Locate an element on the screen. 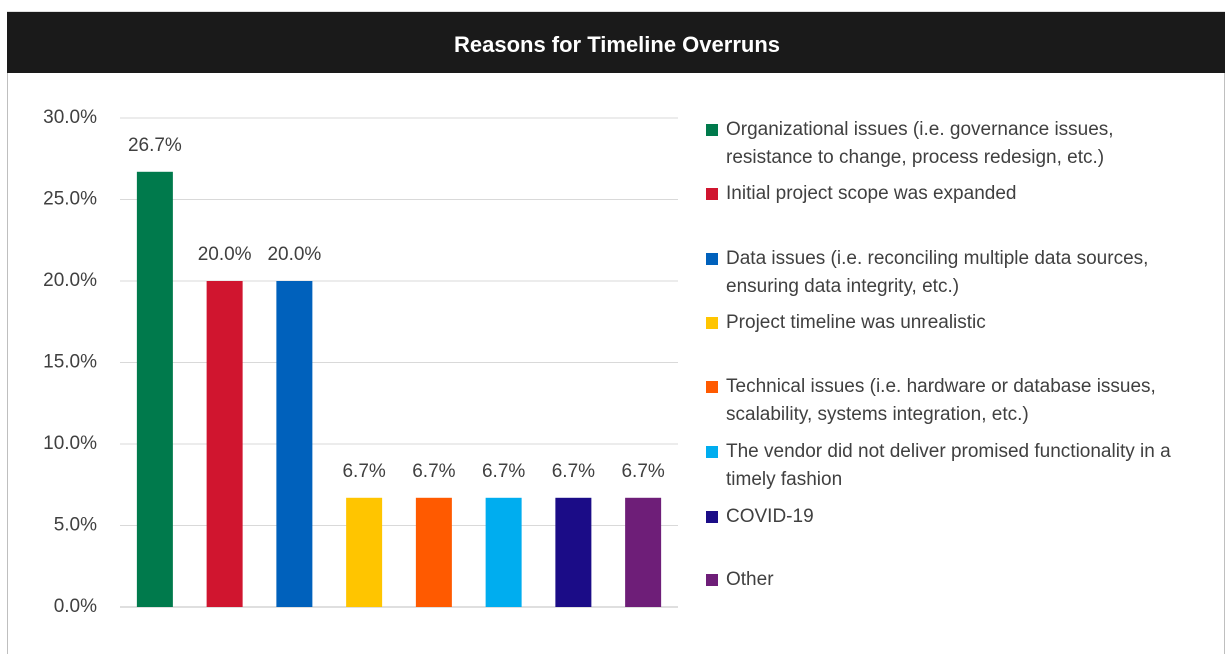  y-tick-label: 10.0% is located at coordinates (70, 443).